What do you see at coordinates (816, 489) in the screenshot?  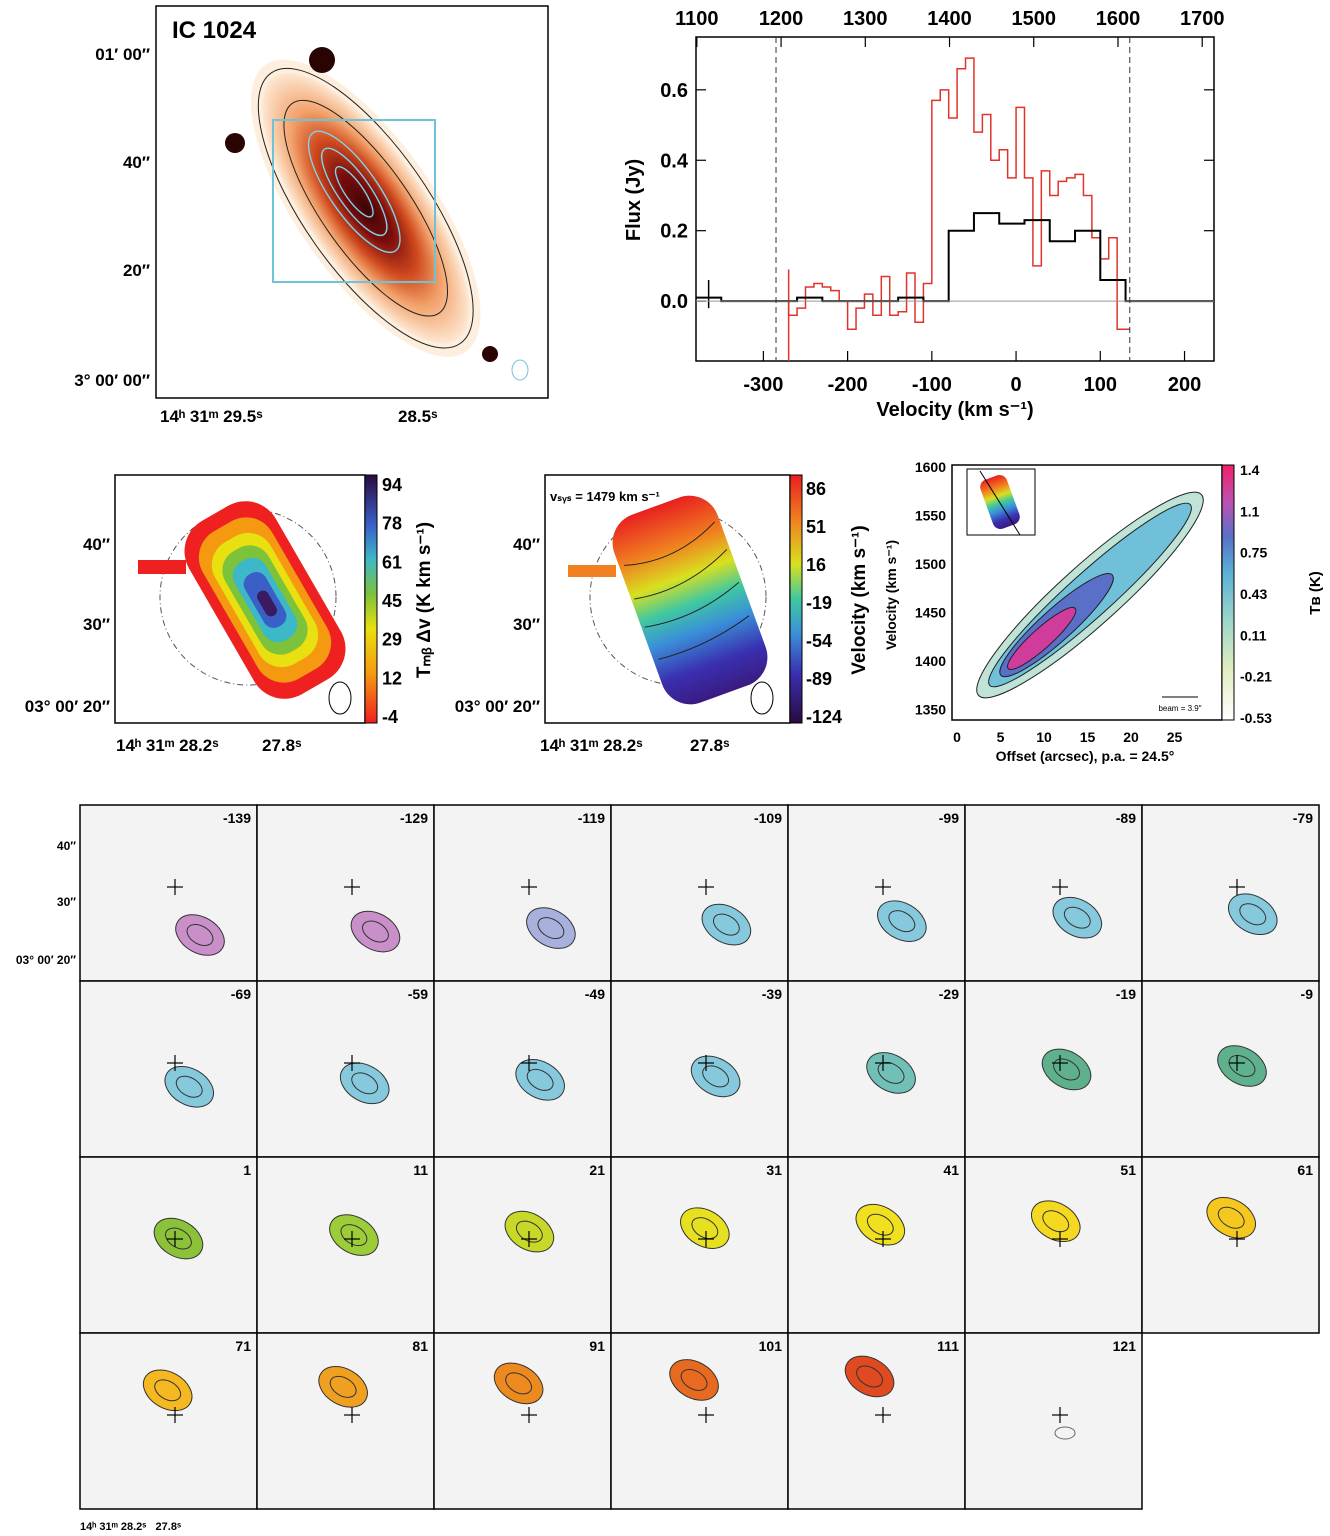 I see `colorbar-tick-label: 86` at bounding box center [816, 489].